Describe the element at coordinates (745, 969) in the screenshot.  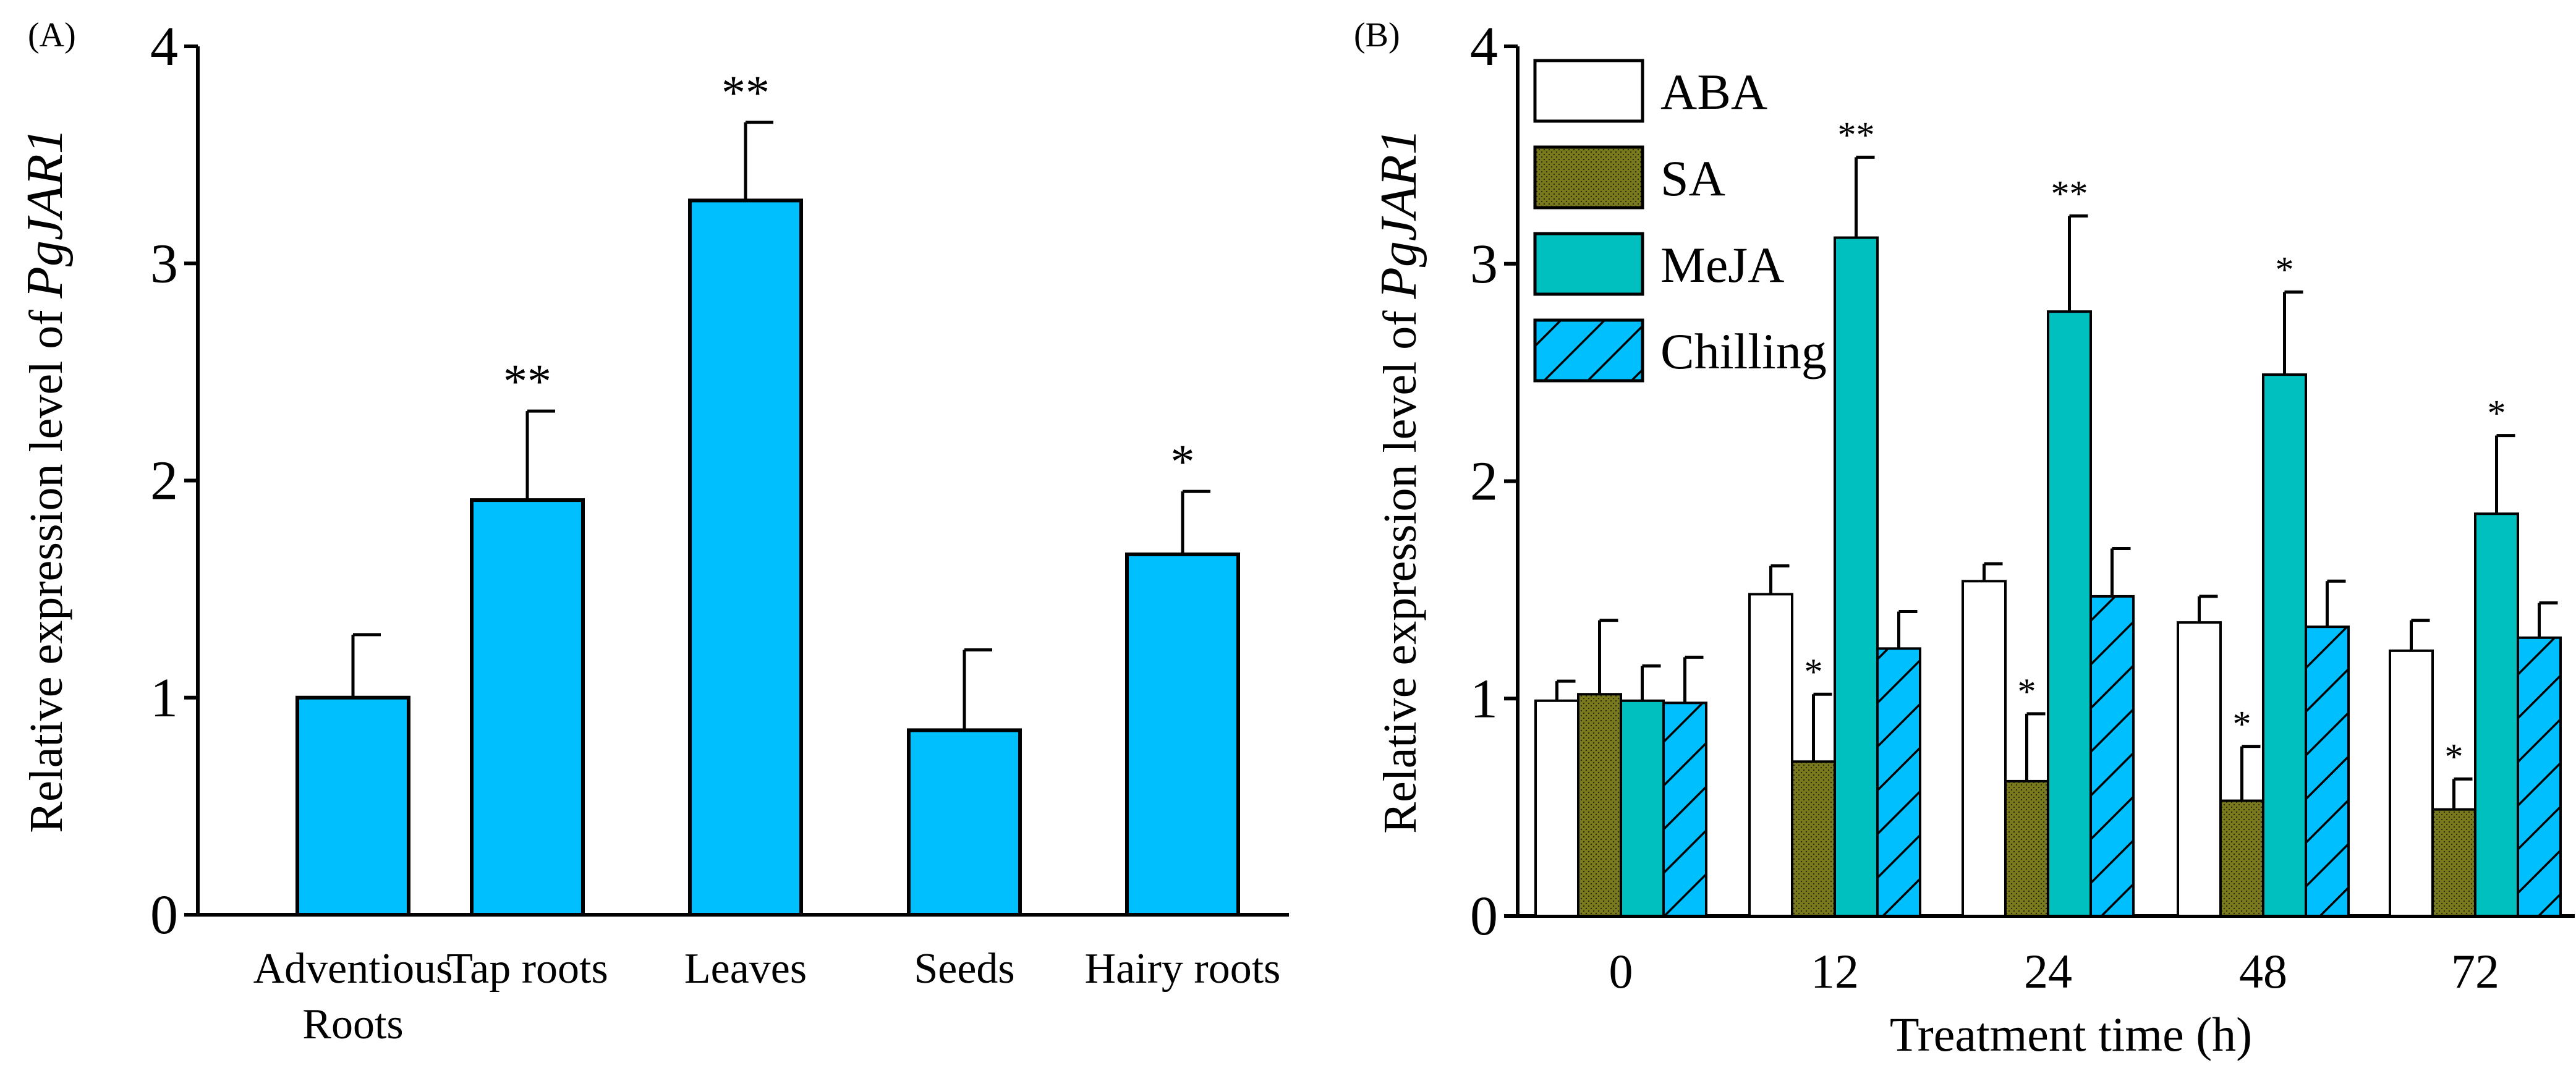
I see `x-tick-label: Leaves` at that location.